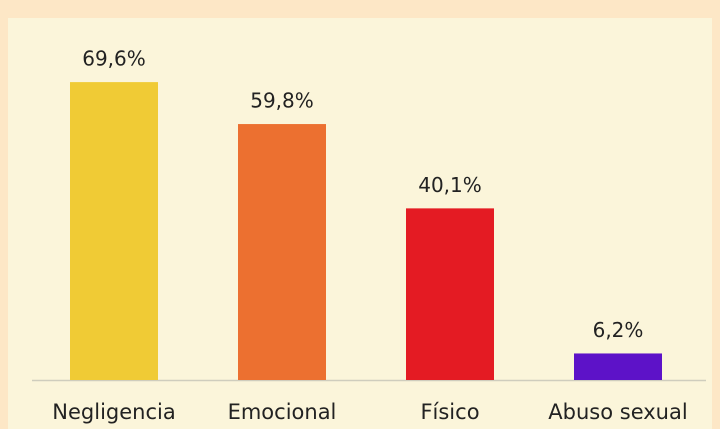 The image size is (720, 429). I want to click on value-label: 59,8%, so click(282, 101).